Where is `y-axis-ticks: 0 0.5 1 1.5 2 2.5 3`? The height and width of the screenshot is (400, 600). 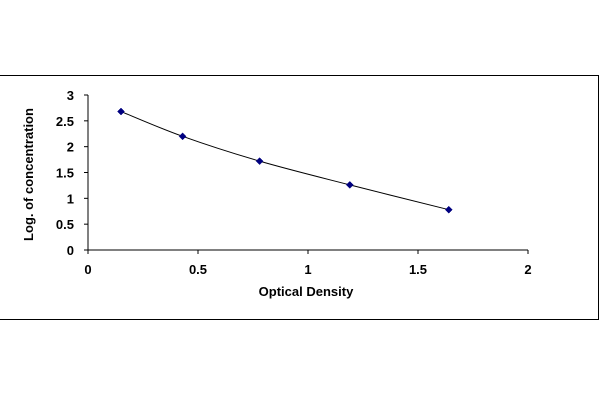
y-axis-ticks: 0 0.5 1 1.5 2 2.5 3 is located at coordinates (72, 173).